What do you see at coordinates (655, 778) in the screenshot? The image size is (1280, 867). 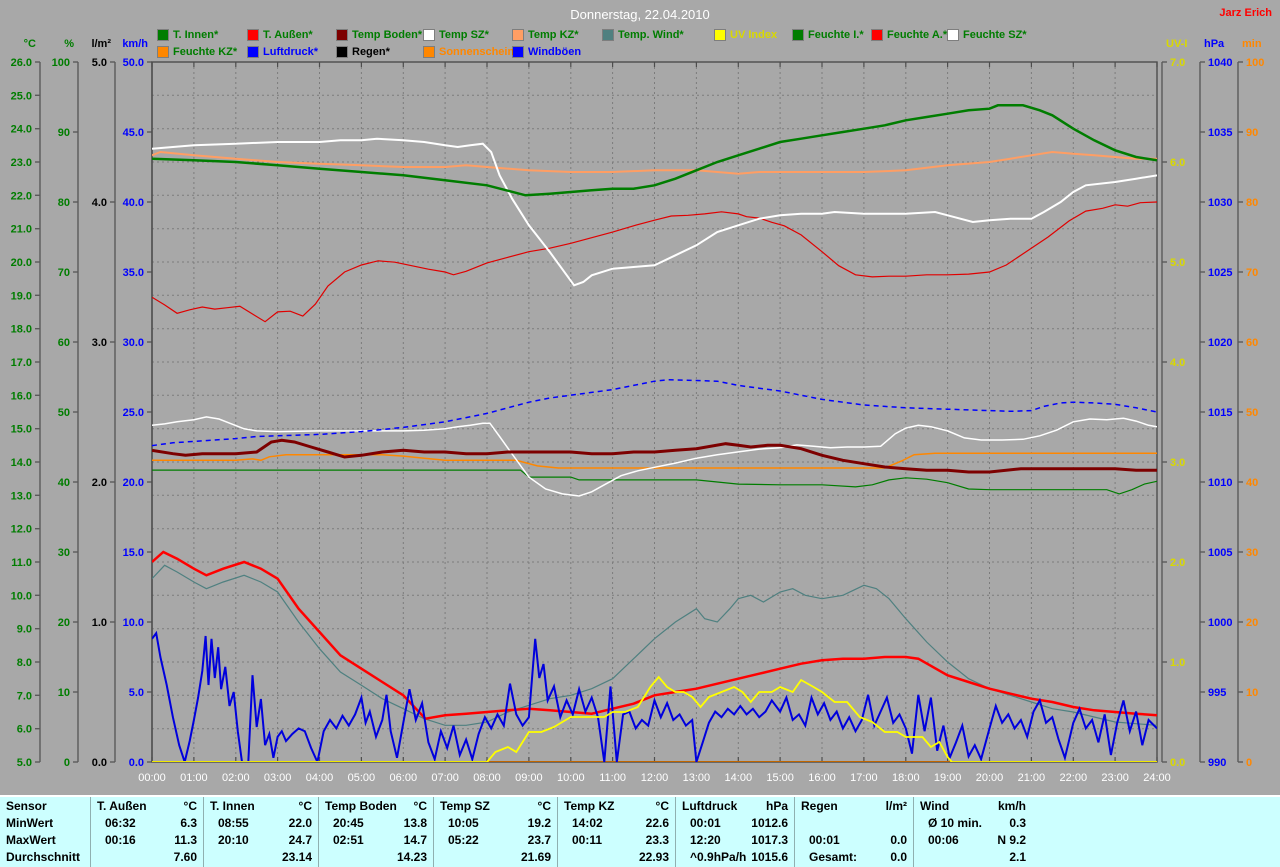 I see `svg-text: 12:00` at bounding box center [655, 778].